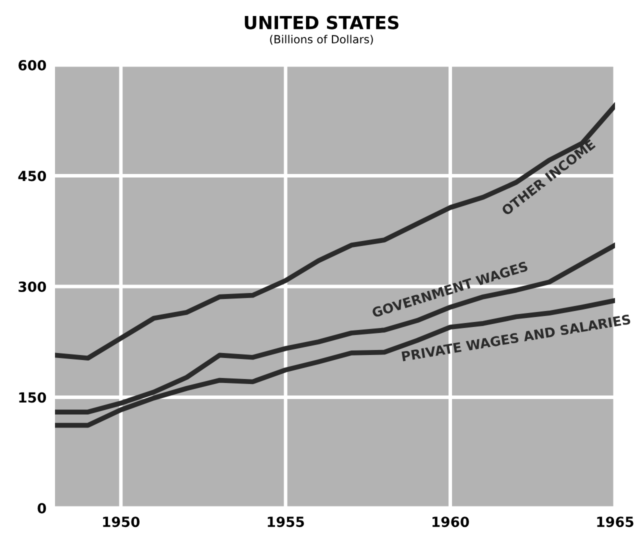 The image size is (643, 536). What do you see at coordinates (32, 65) in the screenshot?
I see `y-tick-label: 600` at bounding box center [32, 65].